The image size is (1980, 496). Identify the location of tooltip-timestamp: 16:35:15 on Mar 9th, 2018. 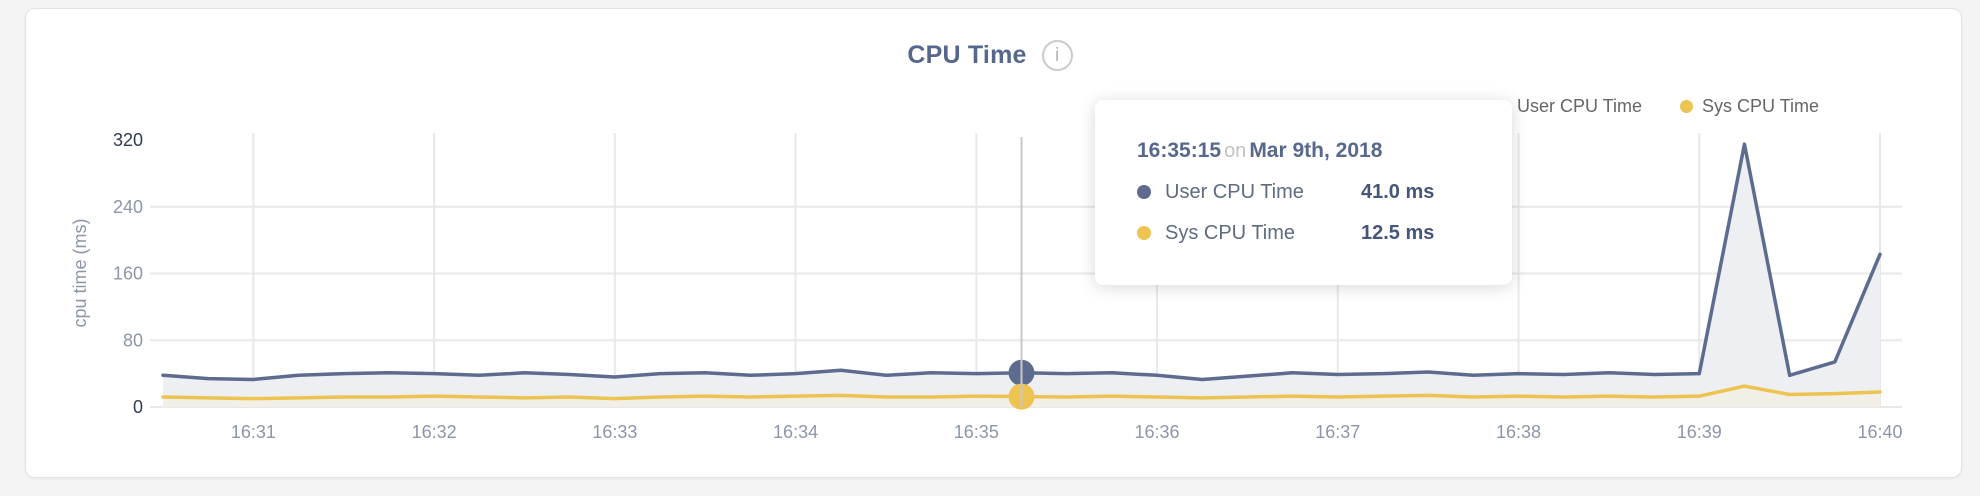
(1324, 151).